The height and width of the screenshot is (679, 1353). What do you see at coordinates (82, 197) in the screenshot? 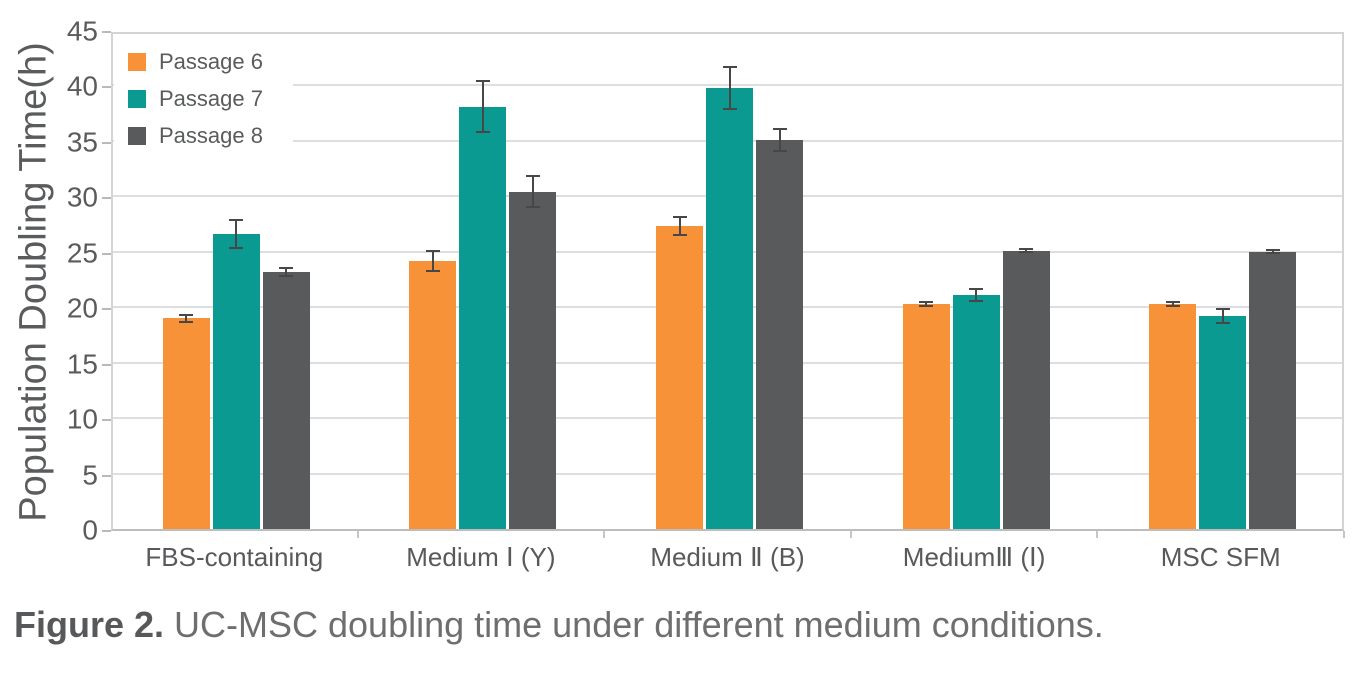
I see `y-tick-label: 30` at bounding box center [82, 197].